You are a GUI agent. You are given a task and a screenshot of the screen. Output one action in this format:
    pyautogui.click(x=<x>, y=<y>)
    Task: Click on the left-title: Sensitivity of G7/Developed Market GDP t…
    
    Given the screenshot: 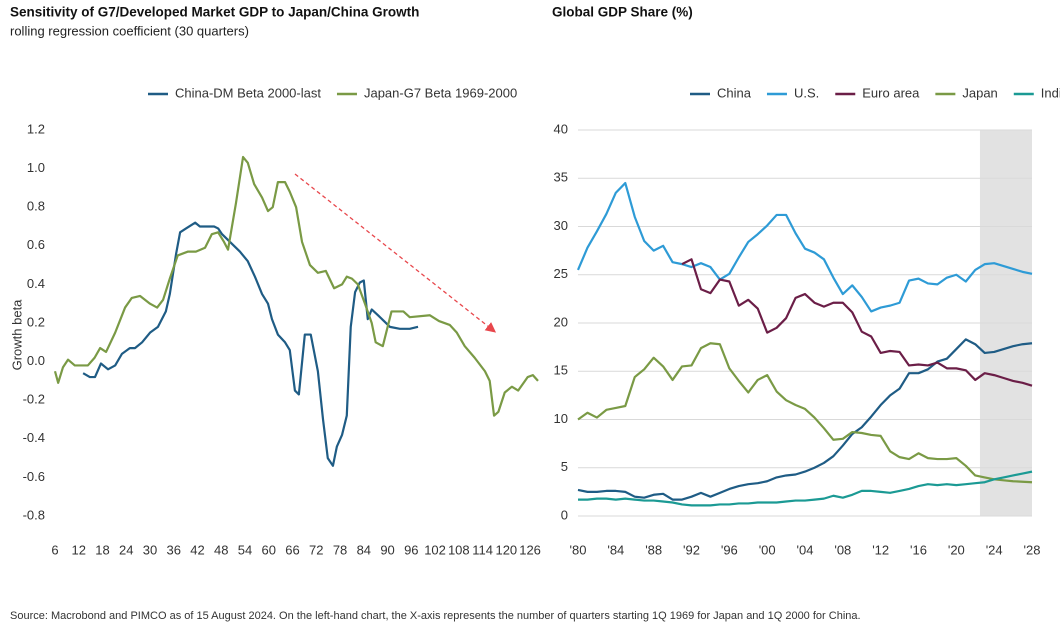 What is the action you would take?
    pyautogui.click(x=214, y=12)
    